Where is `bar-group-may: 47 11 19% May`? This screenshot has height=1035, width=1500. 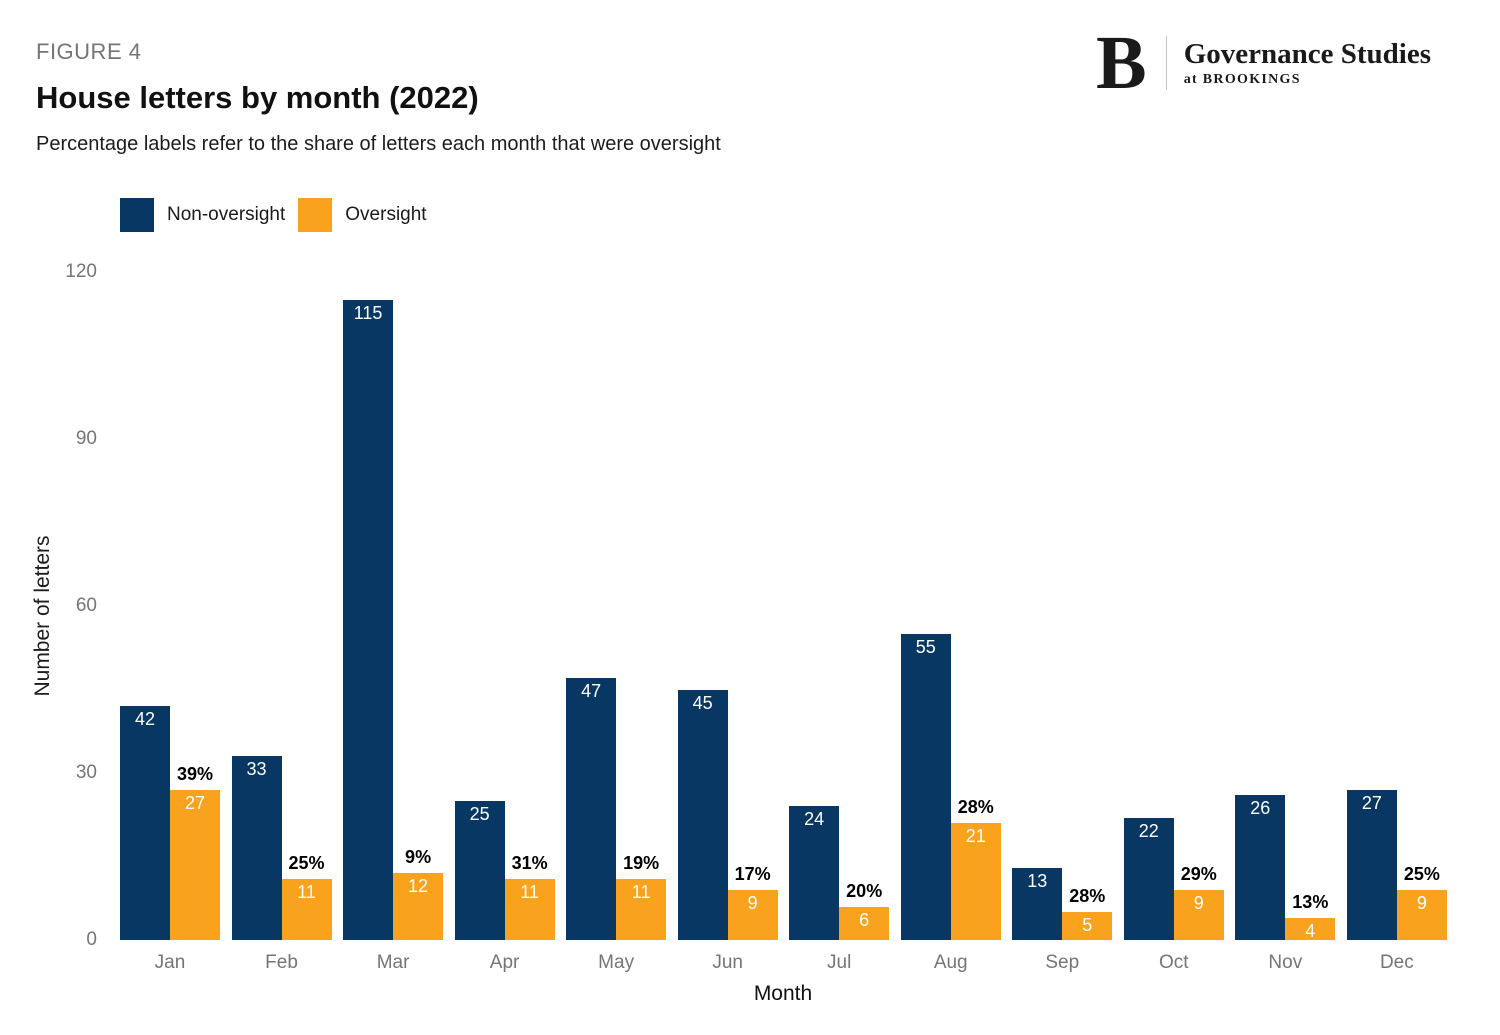 bar-group-may: 47 11 19% May is located at coordinates (616, 622).